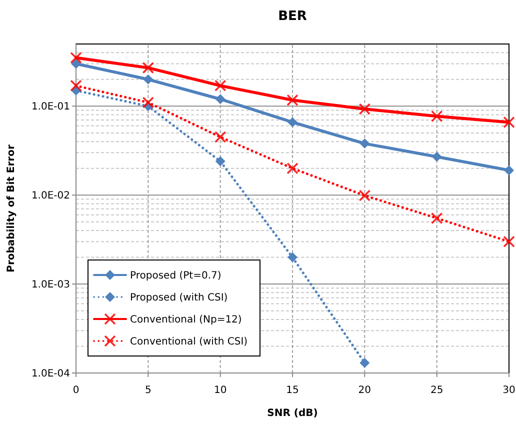 Image resolution: width=516 pixels, height=424 pixels. What do you see at coordinates (509, 390) in the screenshot?
I see `x-tick-label: 30` at bounding box center [509, 390].